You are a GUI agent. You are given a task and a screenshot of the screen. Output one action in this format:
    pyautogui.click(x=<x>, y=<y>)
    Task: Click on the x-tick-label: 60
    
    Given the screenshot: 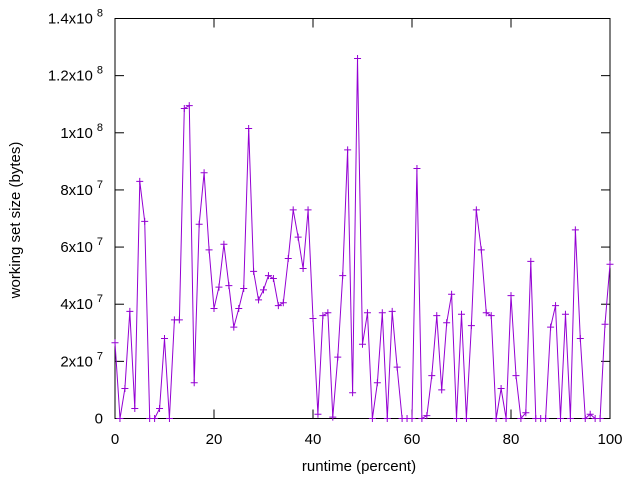 What is the action you would take?
    pyautogui.click(x=412, y=439)
    